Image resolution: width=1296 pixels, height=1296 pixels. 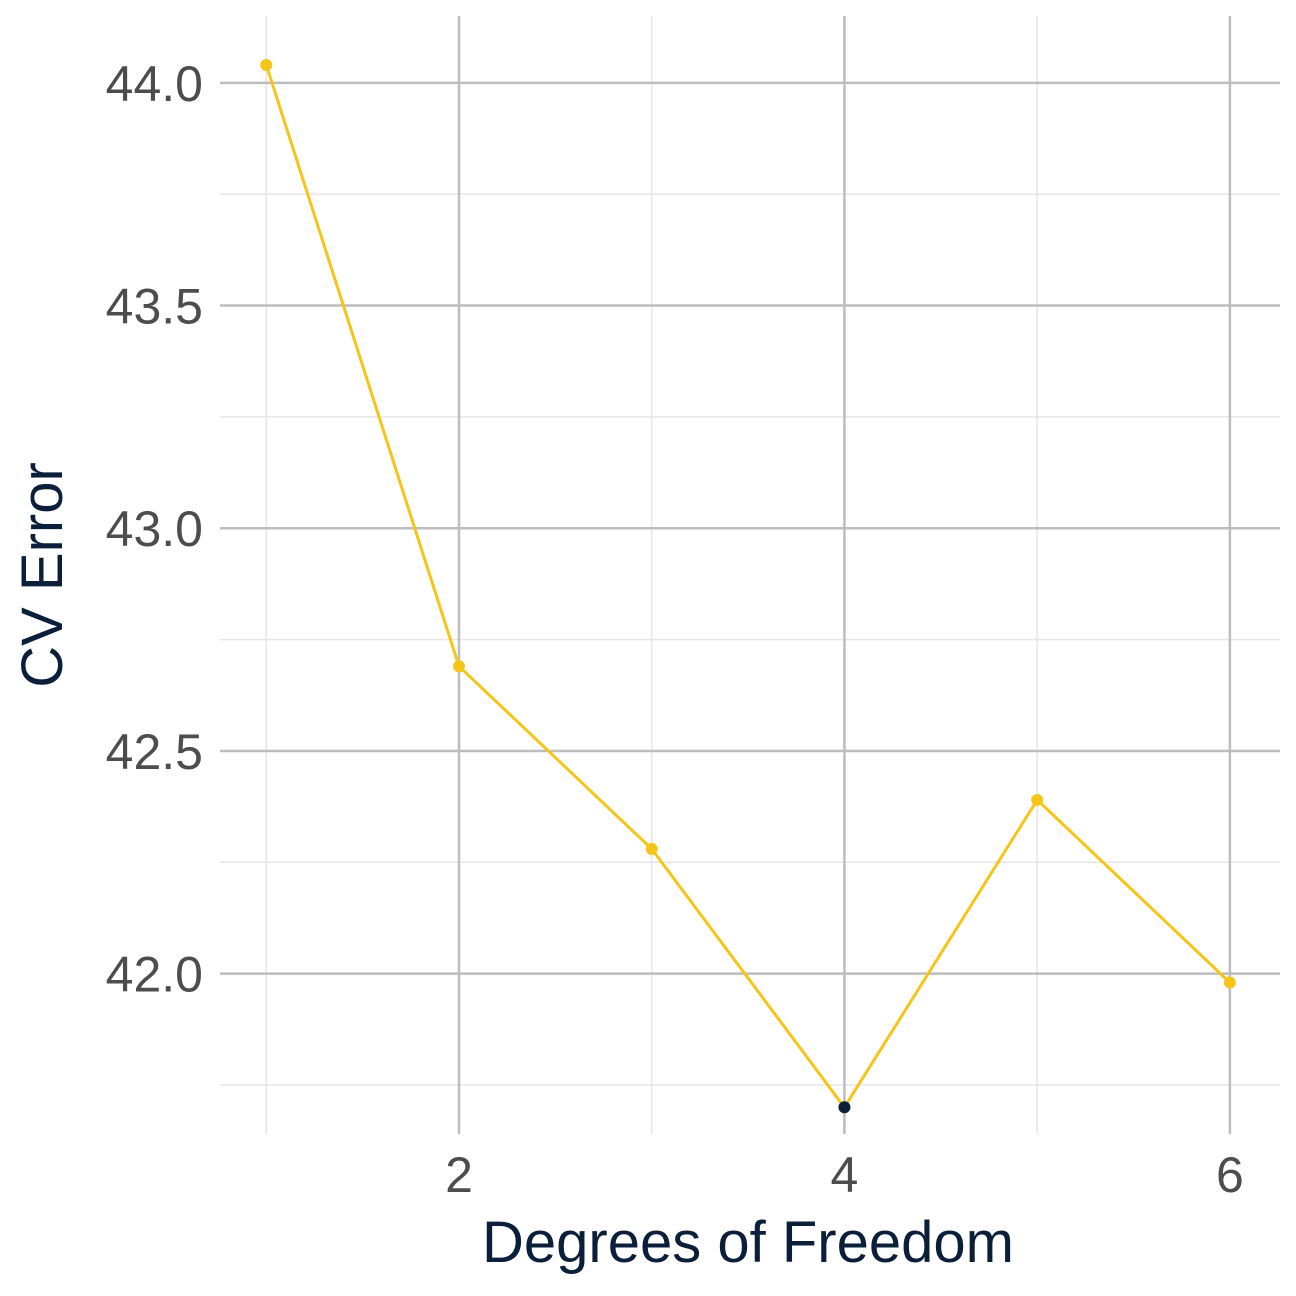 What do you see at coordinates (748, 1242) in the screenshot?
I see `x-axis-title: Degrees of Freedom` at bounding box center [748, 1242].